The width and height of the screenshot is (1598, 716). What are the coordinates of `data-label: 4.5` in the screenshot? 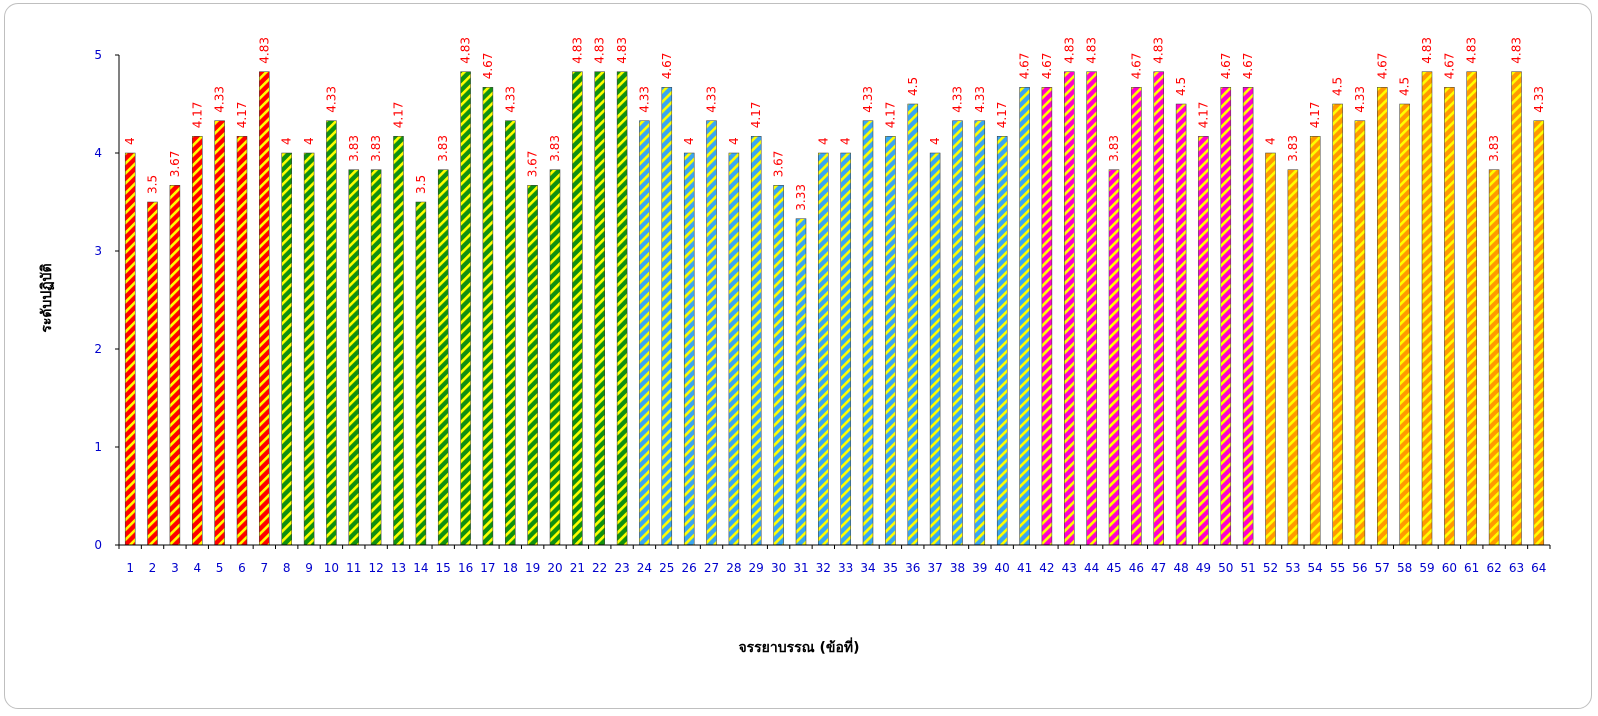 It's located at (913, 86).